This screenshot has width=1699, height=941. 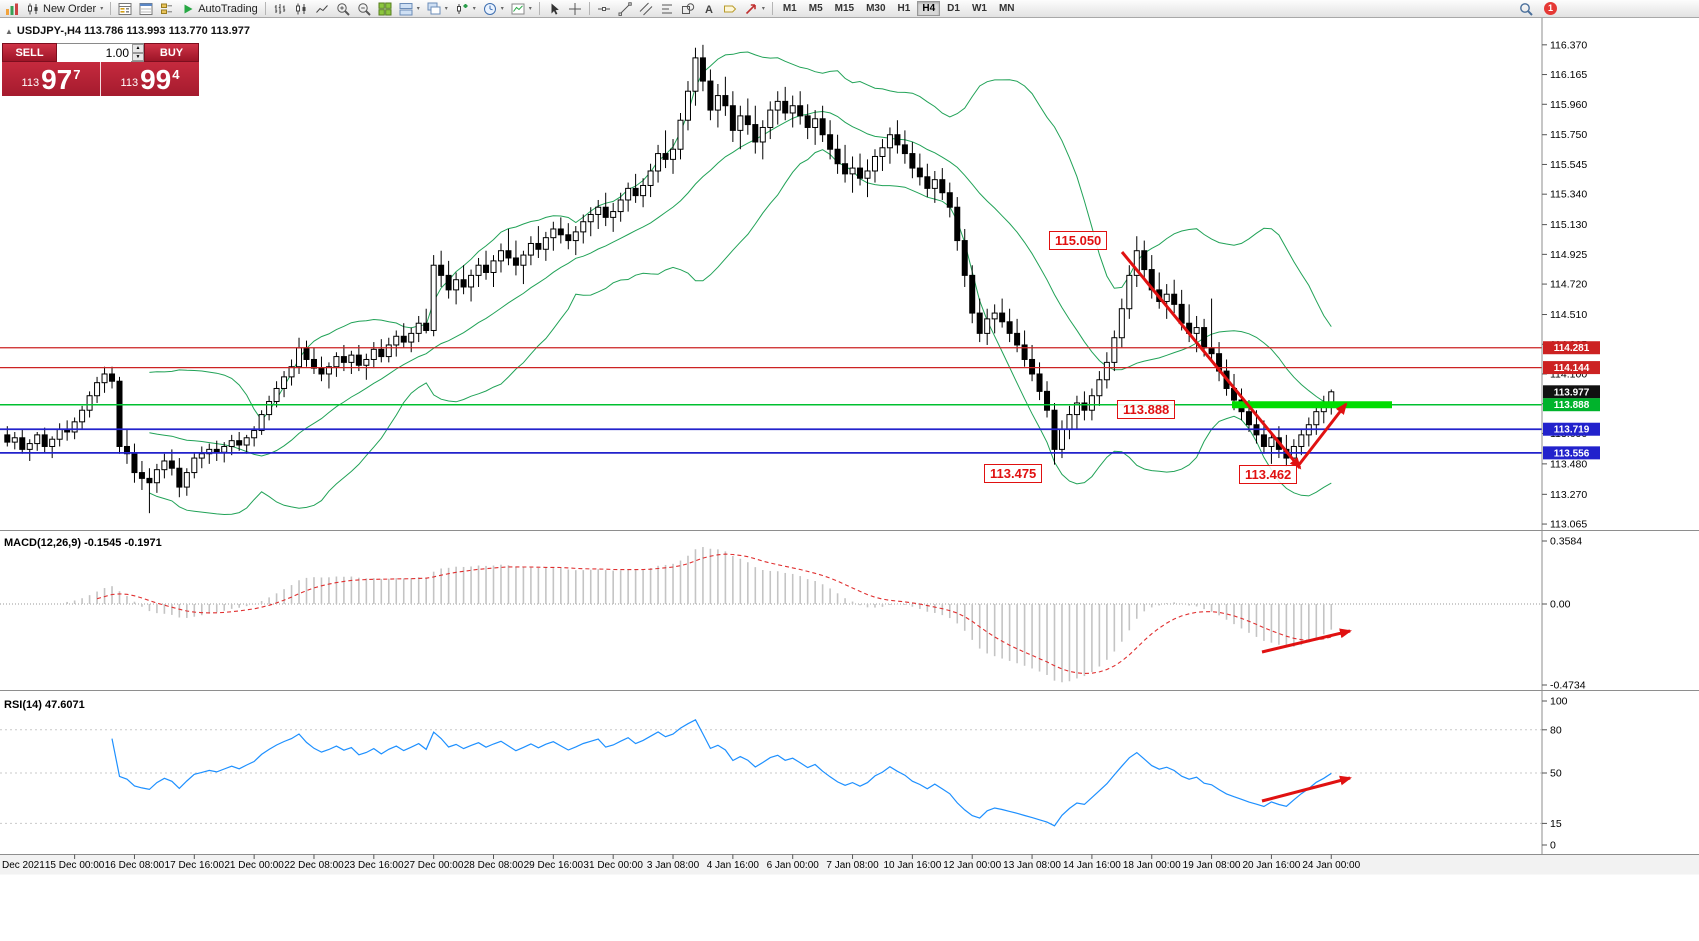 What do you see at coordinates (64, 8) in the screenshot?
I see `new-order-button: New Order ▾` at bounding box center [64, 8].